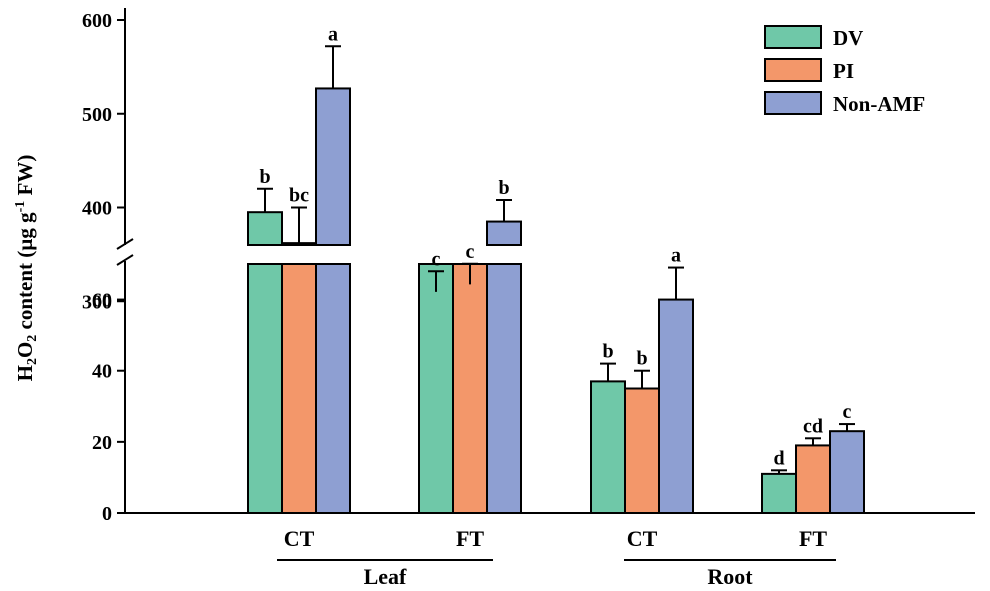 The image size is (990, 591). Describe the element at coordinates (793, 70) in the screenshot. I see `legend-swatch-pi` at that location.